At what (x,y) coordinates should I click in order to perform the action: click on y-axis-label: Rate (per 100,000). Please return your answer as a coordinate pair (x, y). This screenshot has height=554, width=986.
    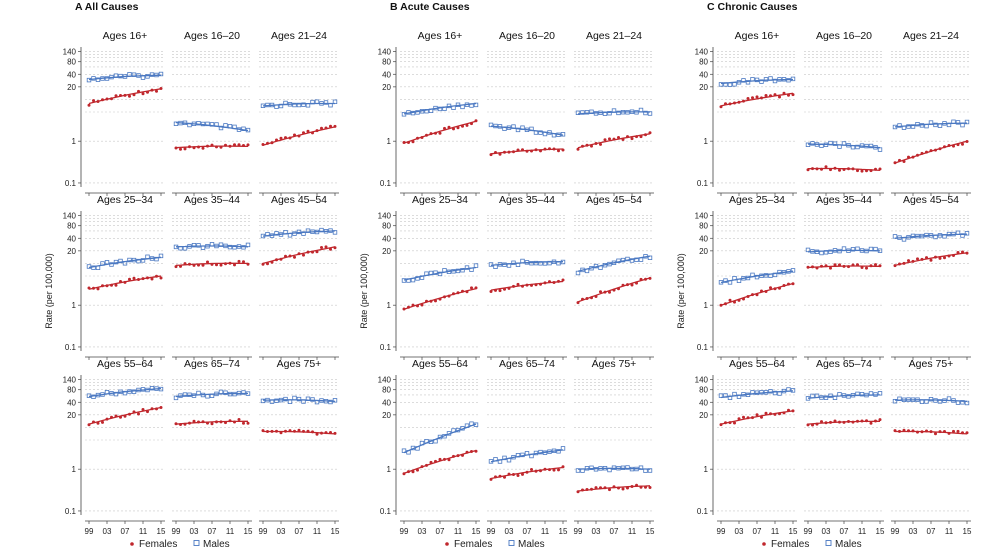
    Looking at the image, I should click on (364, 291).